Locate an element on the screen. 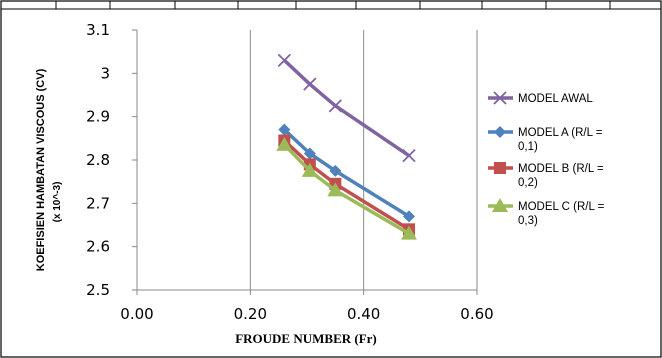  top-table-dividers is located at coordinates (333, 5).